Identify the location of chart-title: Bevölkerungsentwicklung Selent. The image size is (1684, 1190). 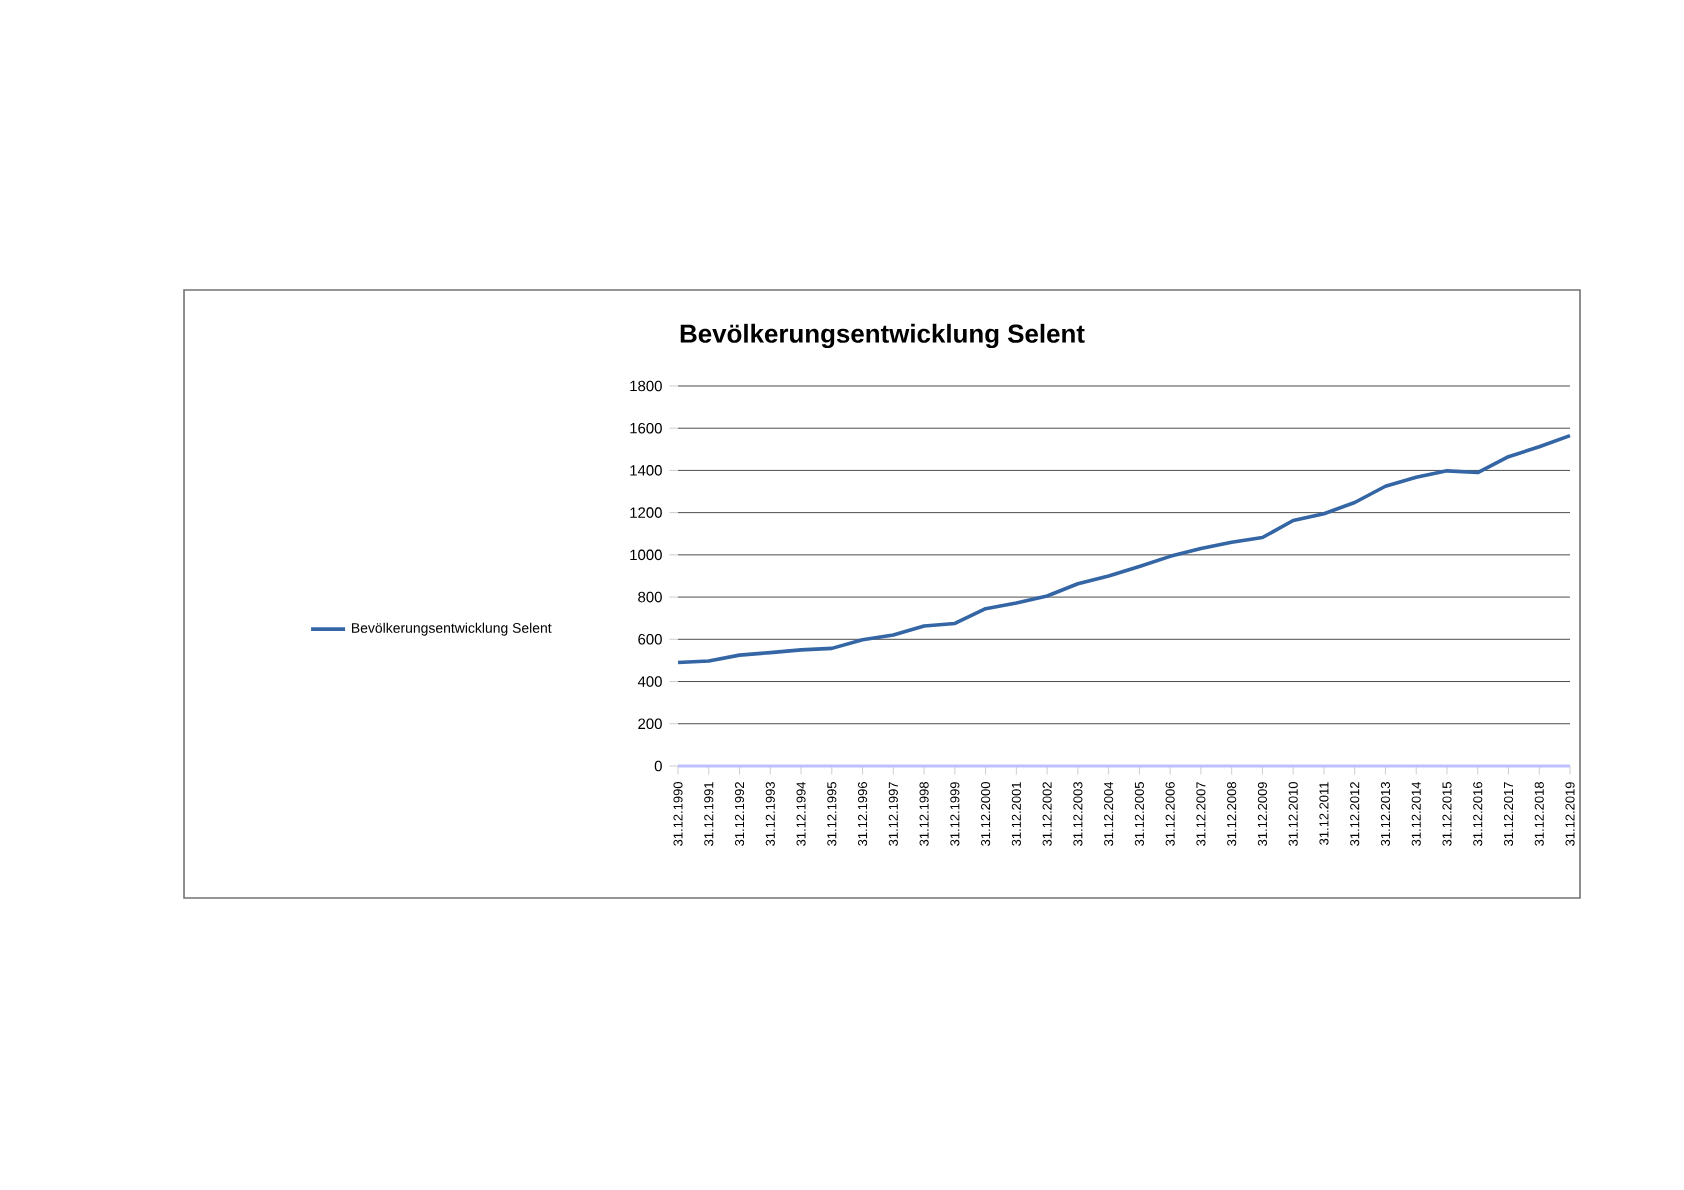
(882, 336).